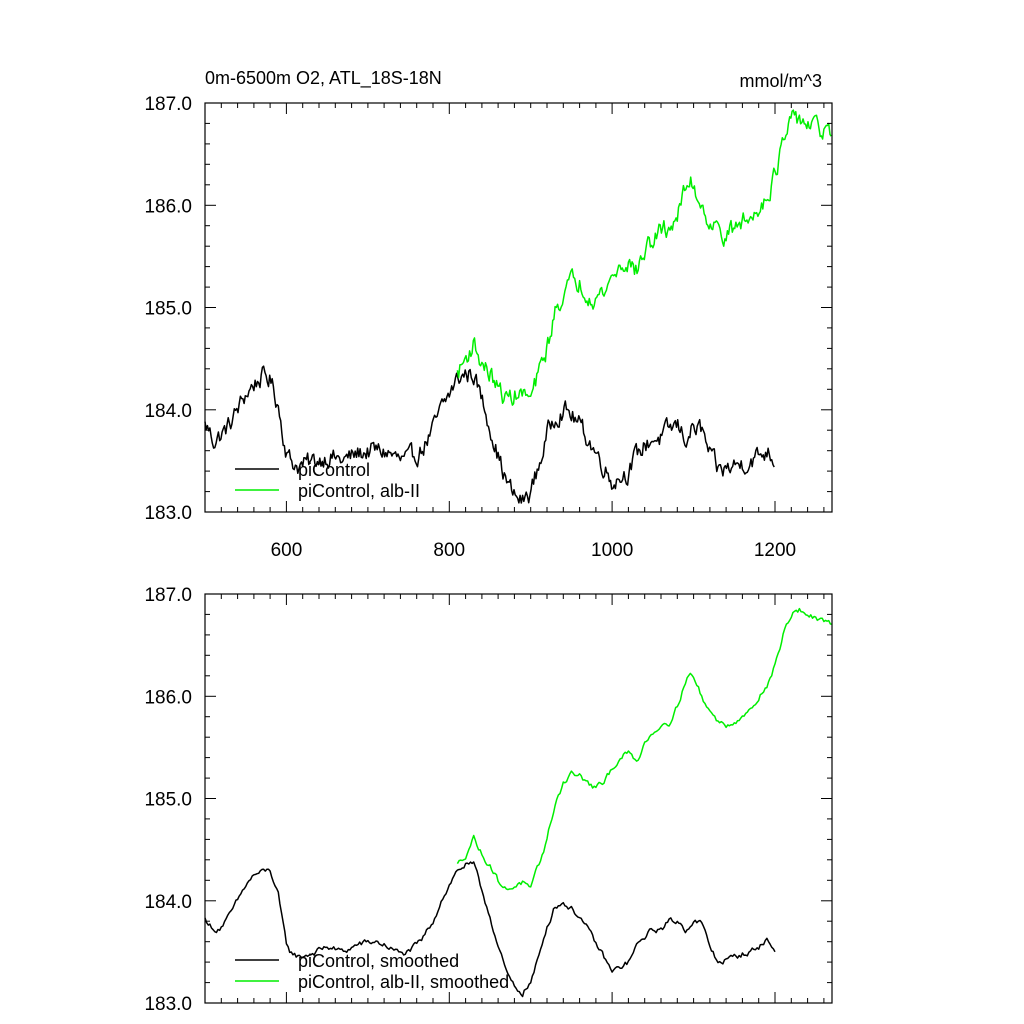 The image size is (1024, 1024). Describe the element at coordinates (378, 961) in the screenshot. I see `legend-label: piControl, smoothed` at that location.